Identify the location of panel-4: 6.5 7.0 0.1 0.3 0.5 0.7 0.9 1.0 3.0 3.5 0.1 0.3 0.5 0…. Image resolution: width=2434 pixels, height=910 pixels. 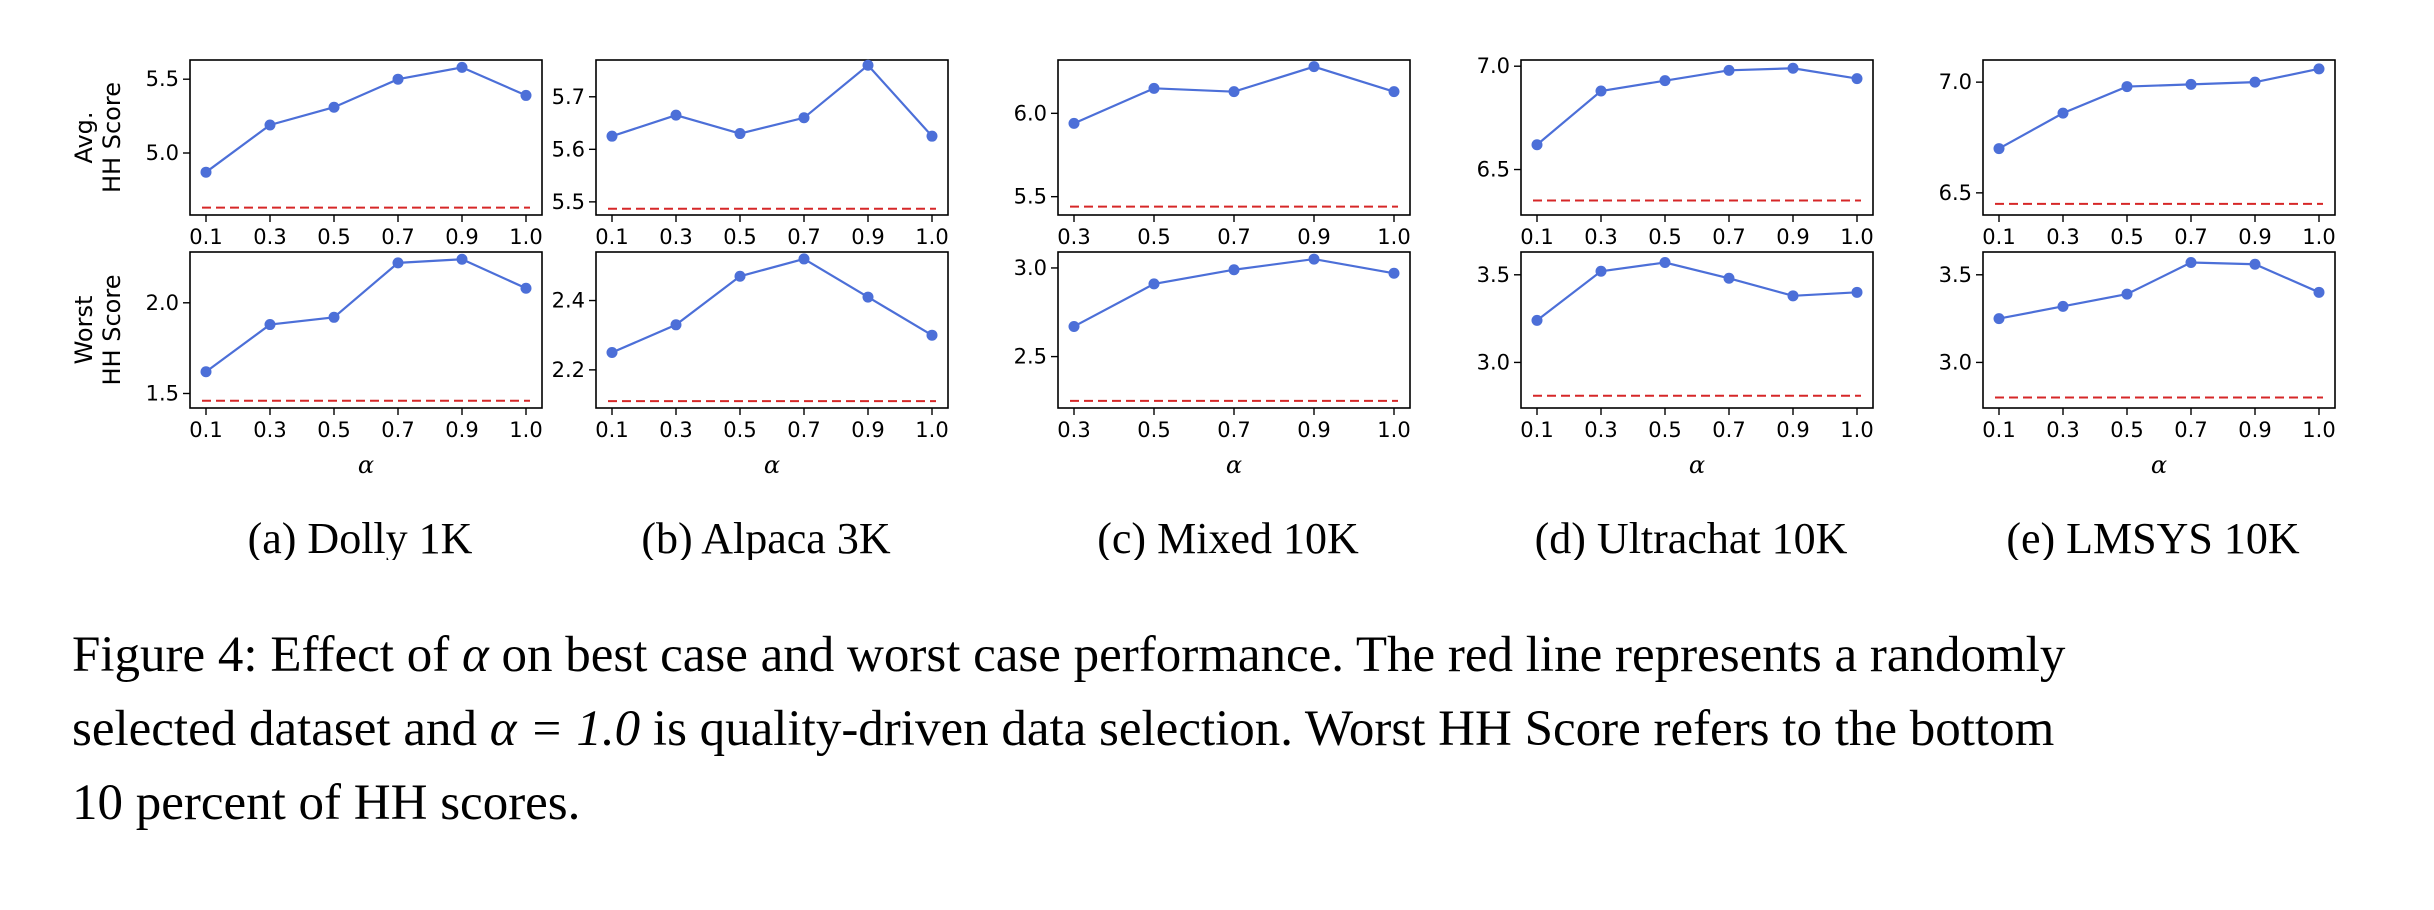
(1675, 307).